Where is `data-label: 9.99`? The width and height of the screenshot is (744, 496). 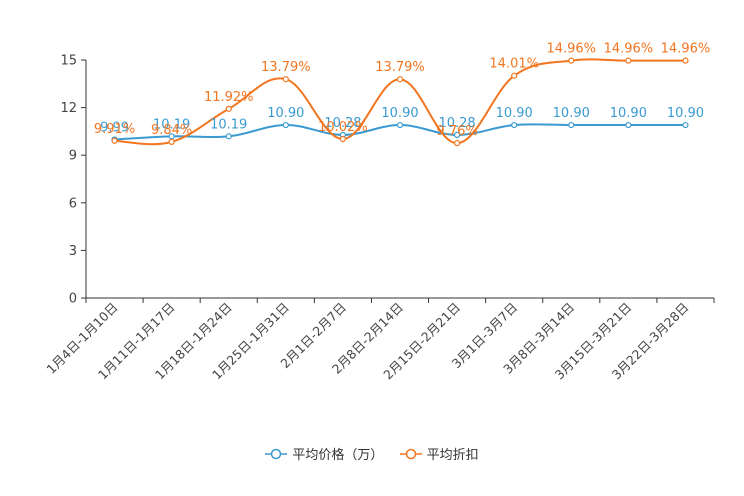 data-label: 9.99 is located at coordinates (114, 127).